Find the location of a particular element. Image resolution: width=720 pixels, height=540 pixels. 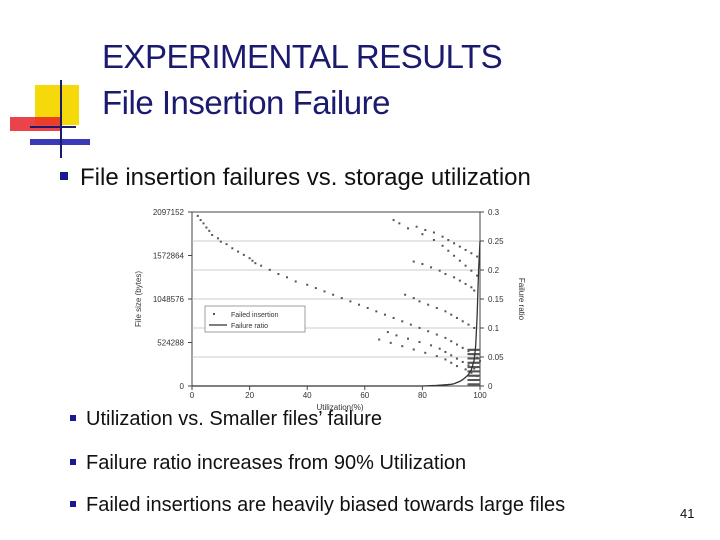

sub-bullet-1: Utilization vs. Smaller files’ failure is located at coordinates (226, 419).